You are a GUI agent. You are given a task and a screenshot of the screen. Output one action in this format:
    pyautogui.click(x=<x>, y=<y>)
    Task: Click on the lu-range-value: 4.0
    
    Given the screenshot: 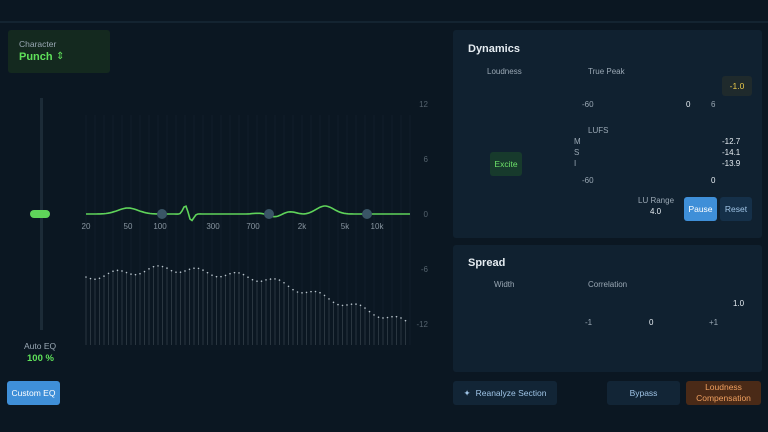 What is the action you would take?
    pyautogui.click(x=656, y=211)
    